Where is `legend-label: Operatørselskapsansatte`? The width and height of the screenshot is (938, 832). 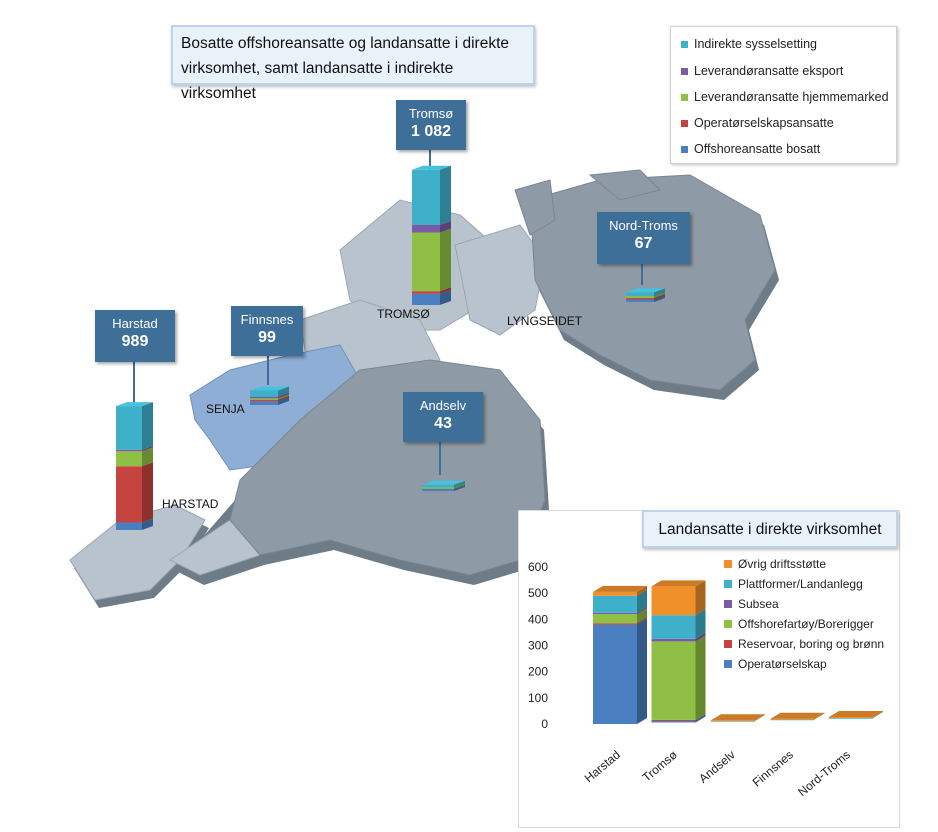
legend-label: Operatørselskapsansatte is located at coordinates (764, 123).